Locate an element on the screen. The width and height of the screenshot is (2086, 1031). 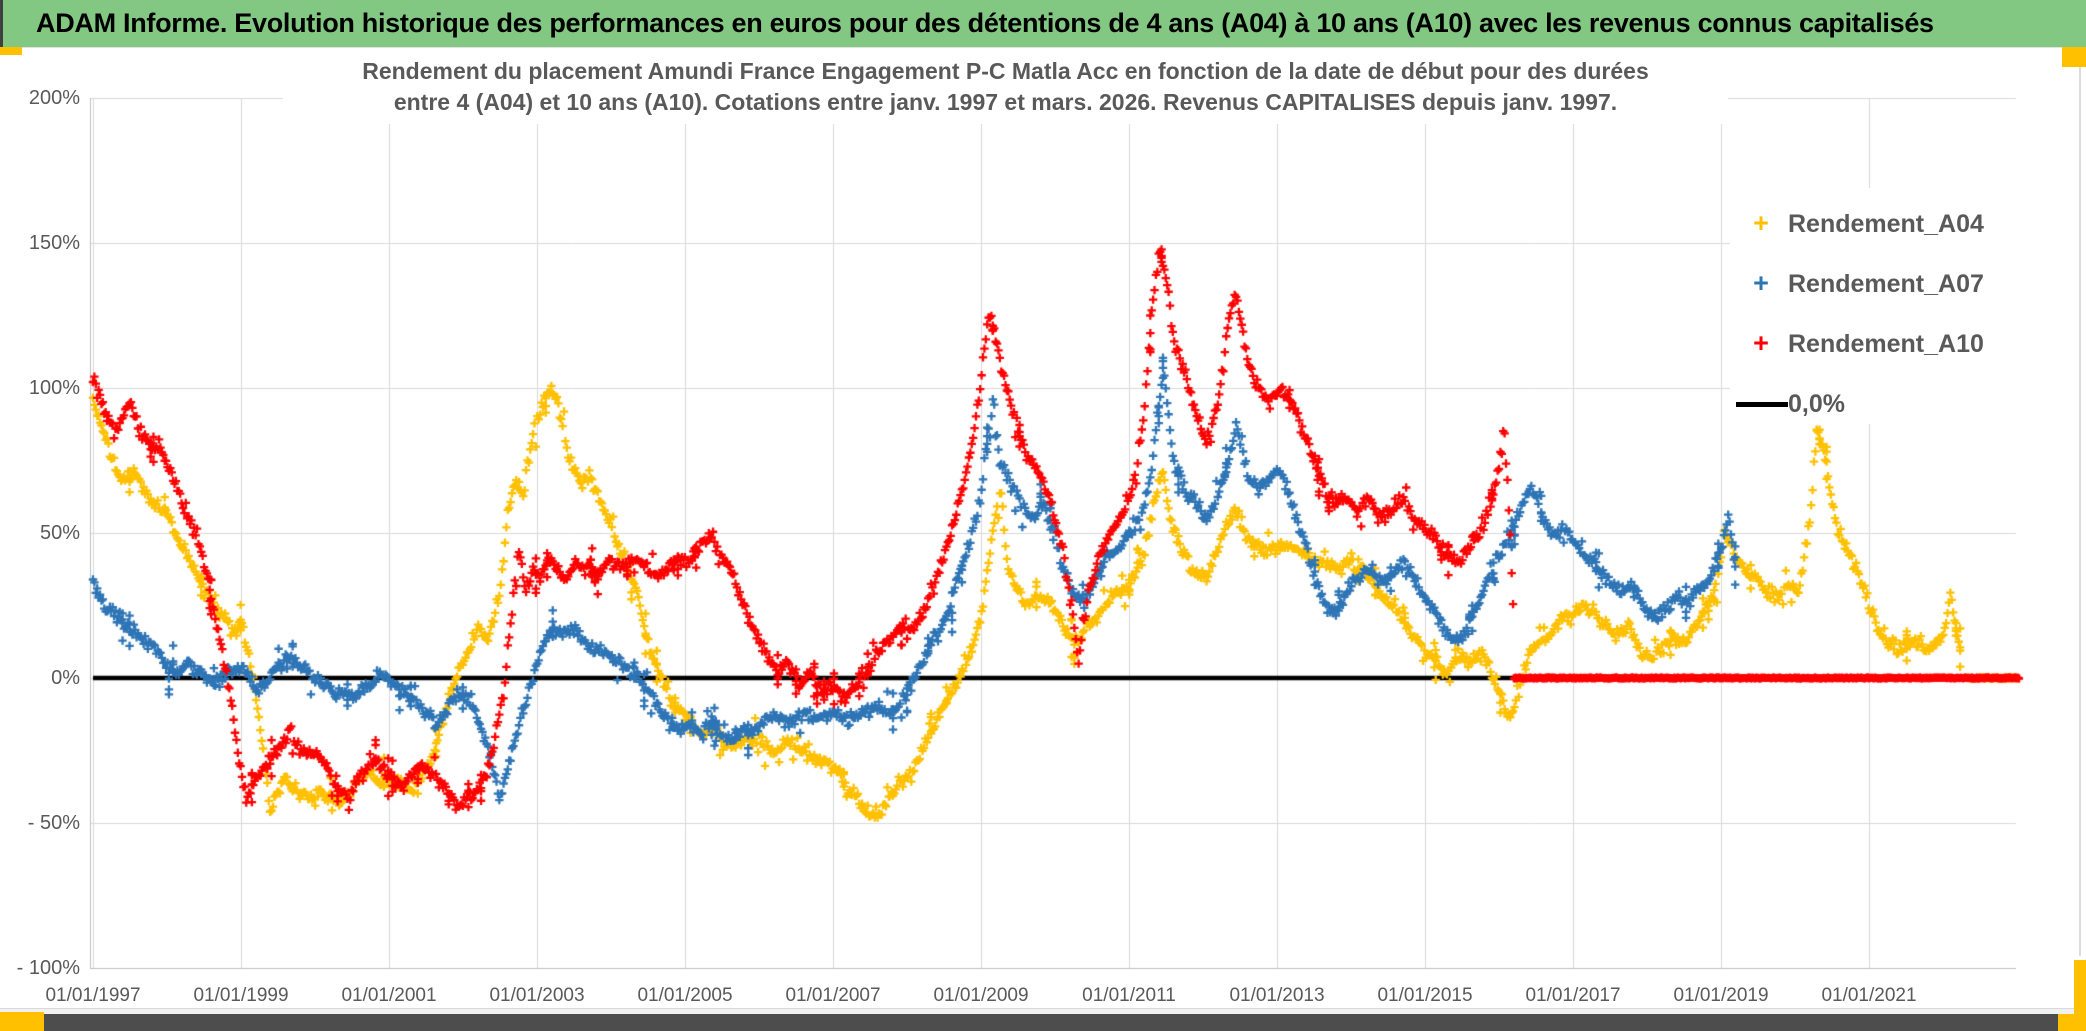
x-axis-tick-label: 01/01/2009 is located at coordinates (981, 995).